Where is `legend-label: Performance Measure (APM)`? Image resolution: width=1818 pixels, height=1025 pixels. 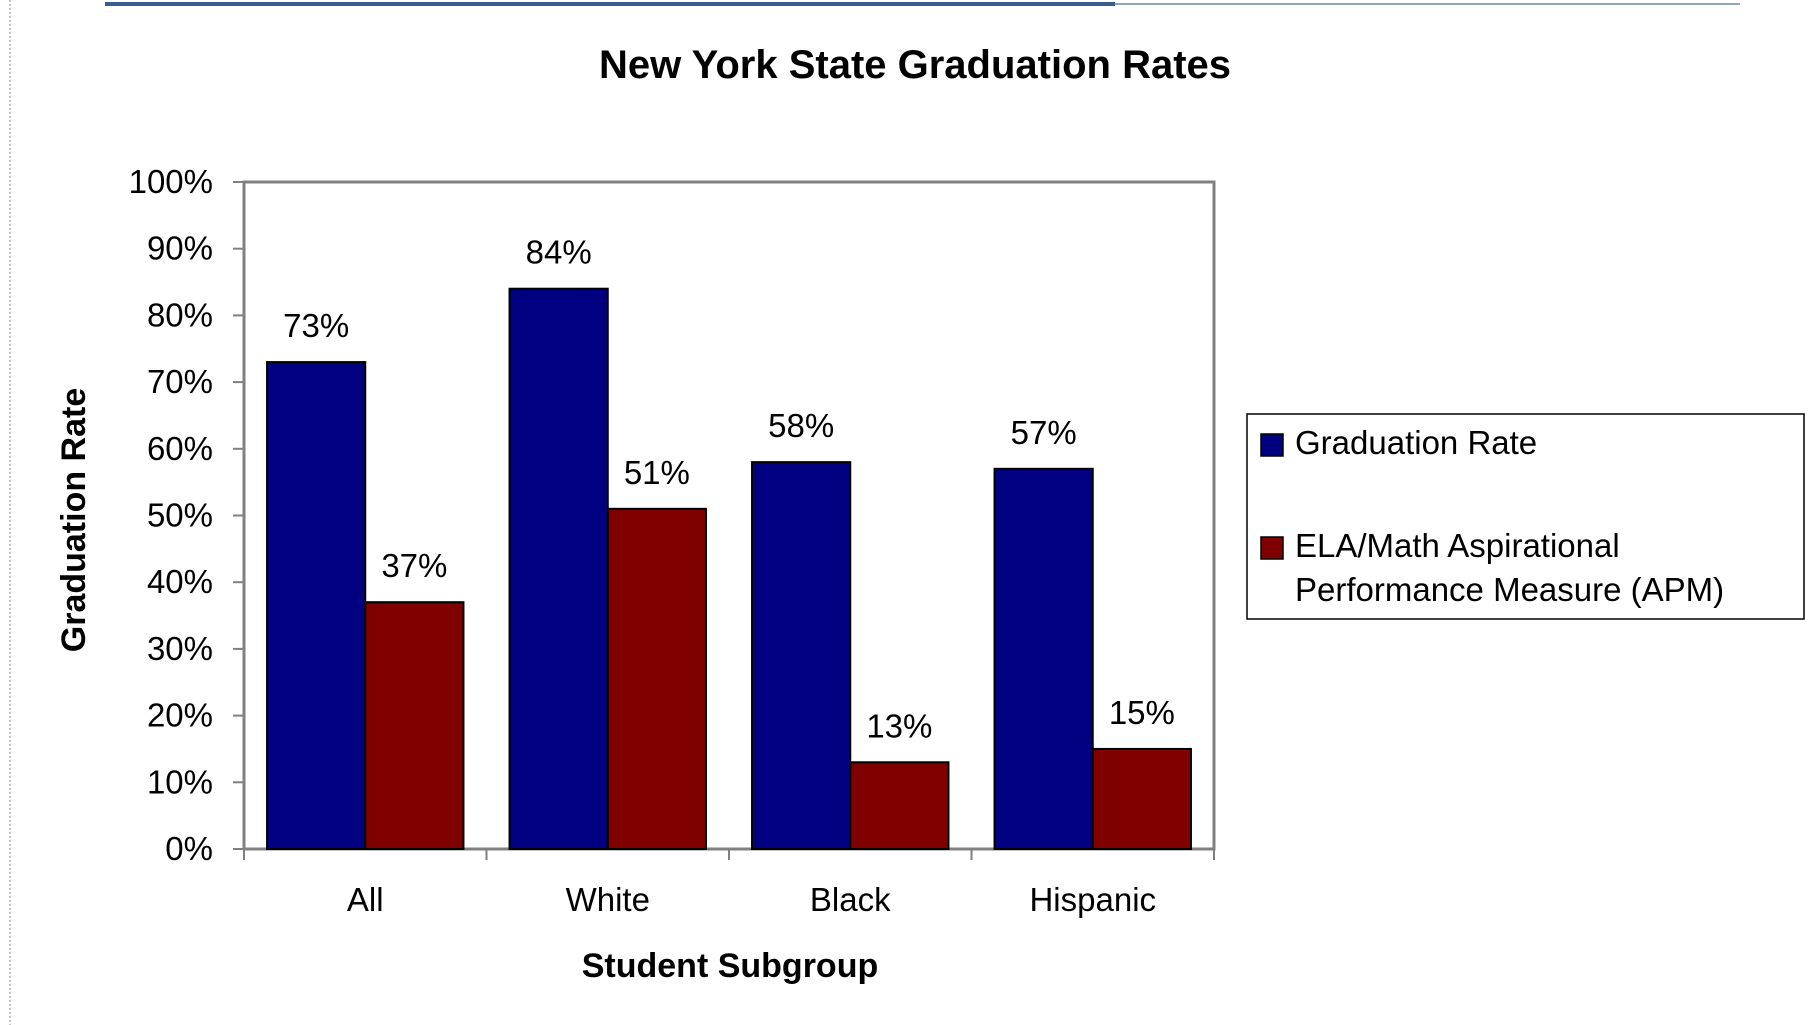
legend-label: Performance Measure (APM) is located at coordinates (1509, 589).